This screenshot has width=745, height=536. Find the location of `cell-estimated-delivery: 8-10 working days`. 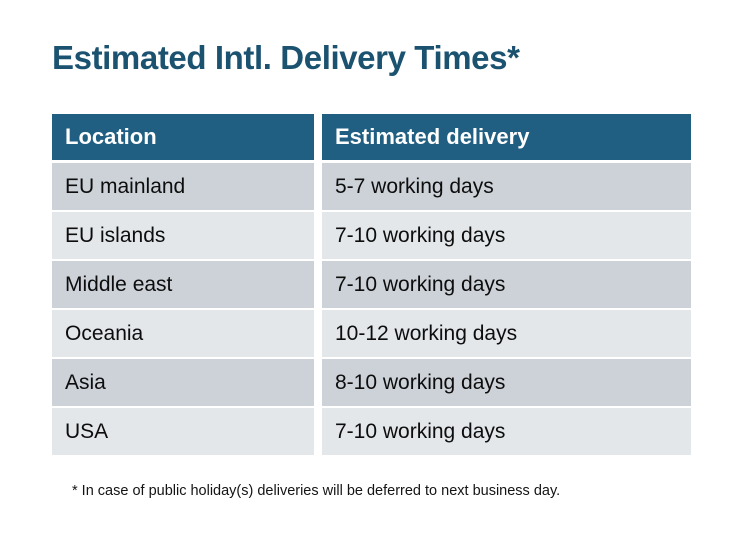

cell-estimated-delivery: 8-10 working days is located at coordinates (506, 382).